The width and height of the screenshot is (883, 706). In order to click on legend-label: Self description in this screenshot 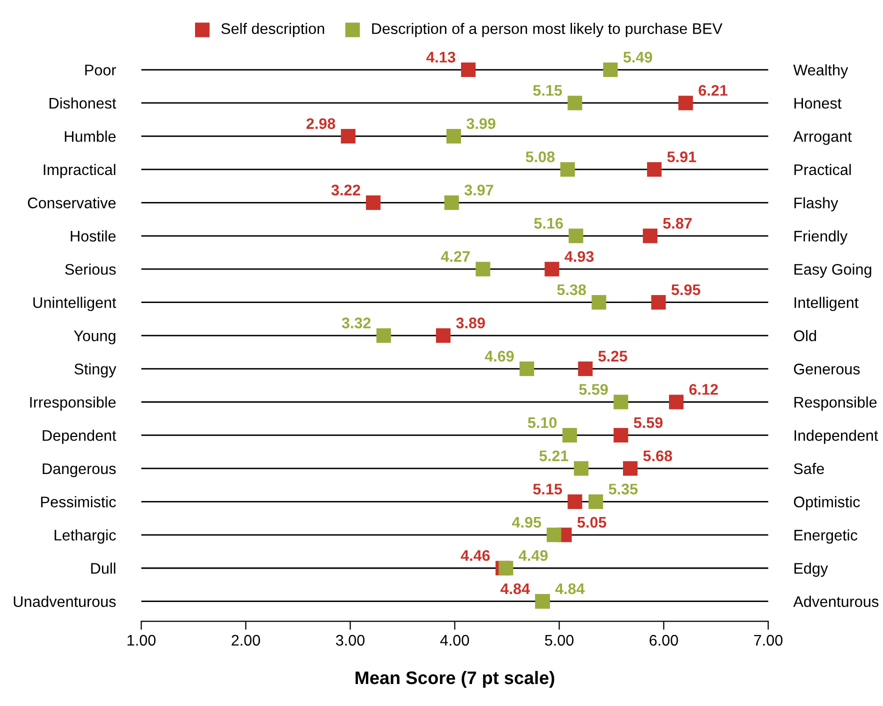, I will do `click(272, 30)`.